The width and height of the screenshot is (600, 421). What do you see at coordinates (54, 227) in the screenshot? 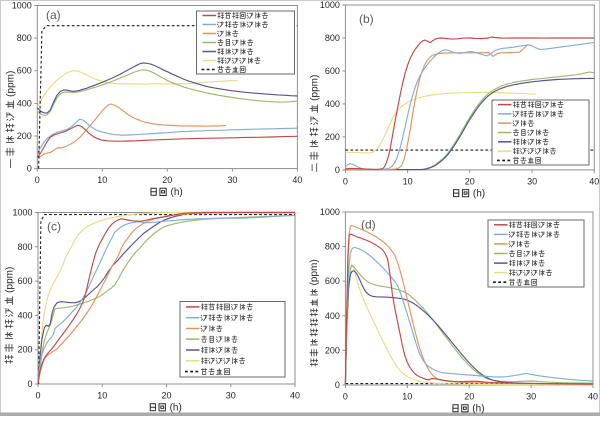
I see `svg-text: (c)` at bounding box center [54, 227].